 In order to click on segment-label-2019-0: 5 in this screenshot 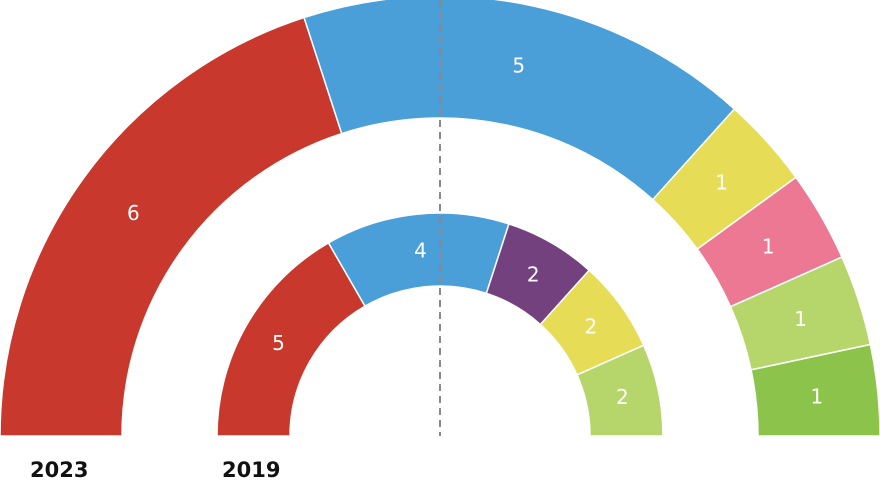, I will do `click(278, 343)`.